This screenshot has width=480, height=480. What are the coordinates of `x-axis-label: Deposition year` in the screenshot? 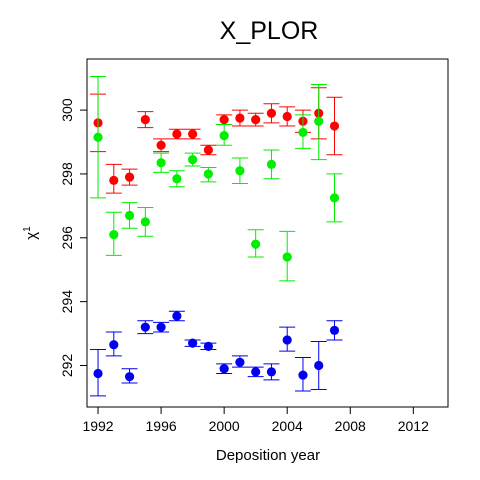 It's located at (268, 455).